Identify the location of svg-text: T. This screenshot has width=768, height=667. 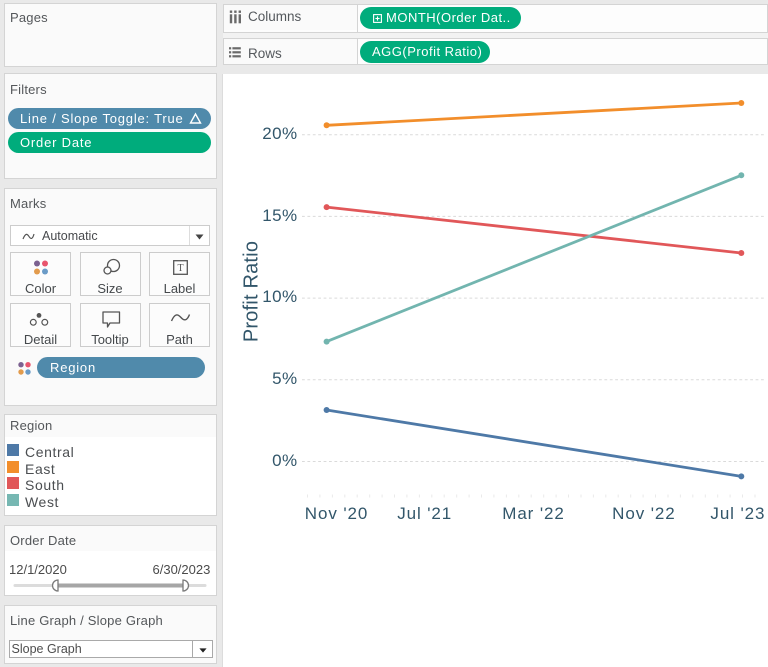
(180, 268).